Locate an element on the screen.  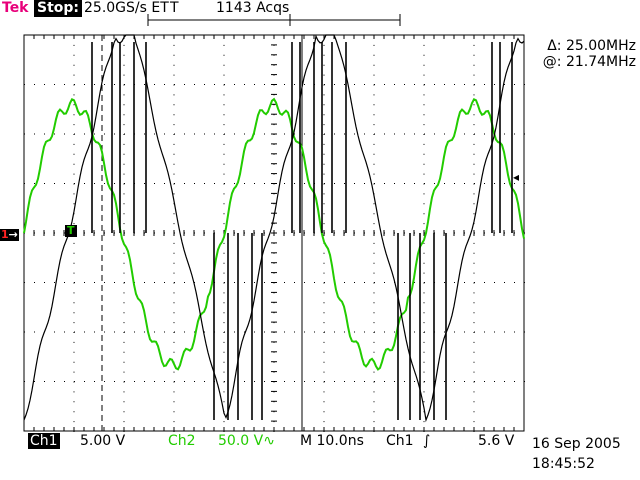
header-bar: Tek Stop: 25.0GS/s ET 1143 Acqs T is located at coordinates (320, 9).